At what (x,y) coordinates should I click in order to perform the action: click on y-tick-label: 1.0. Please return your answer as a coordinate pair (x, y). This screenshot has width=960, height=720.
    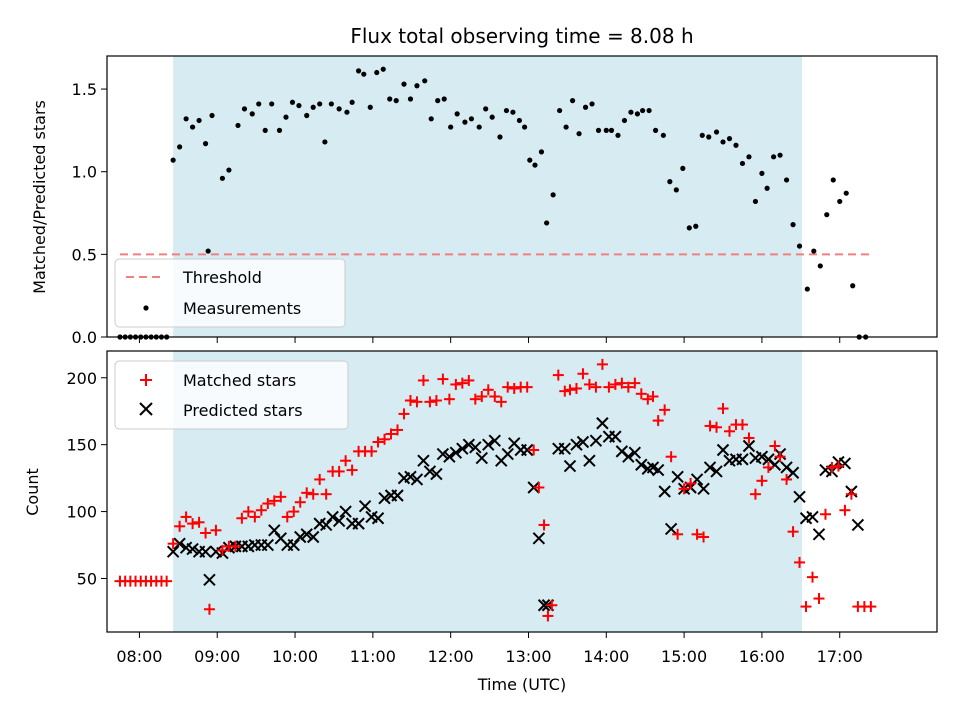
    Looking at the image, I should click on (84, 172).